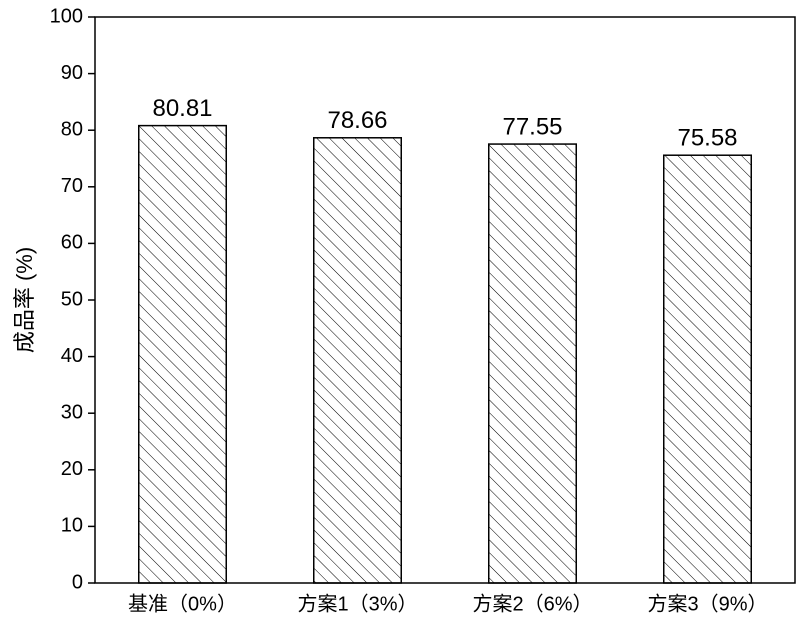 This screenshot has height=622, width=800. What do you see at coordinates (66, 16) in the screenshot?
I see `y-tick-label: 100` at bounding box center [66, 16].